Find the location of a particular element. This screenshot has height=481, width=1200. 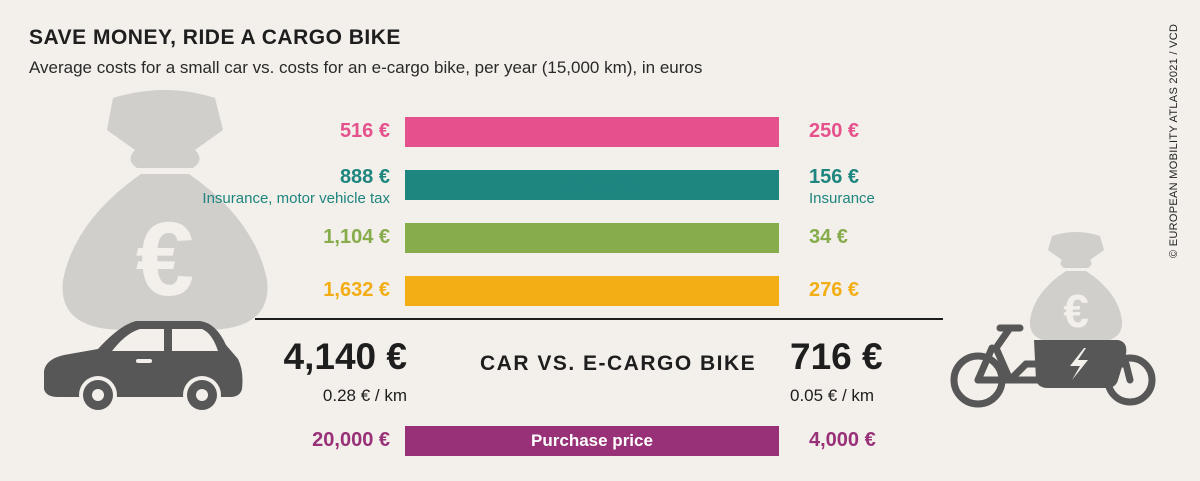

chart-title: SAVE MONEY, RIDE A CARGO BIKE is located at coordinates (215, 37).